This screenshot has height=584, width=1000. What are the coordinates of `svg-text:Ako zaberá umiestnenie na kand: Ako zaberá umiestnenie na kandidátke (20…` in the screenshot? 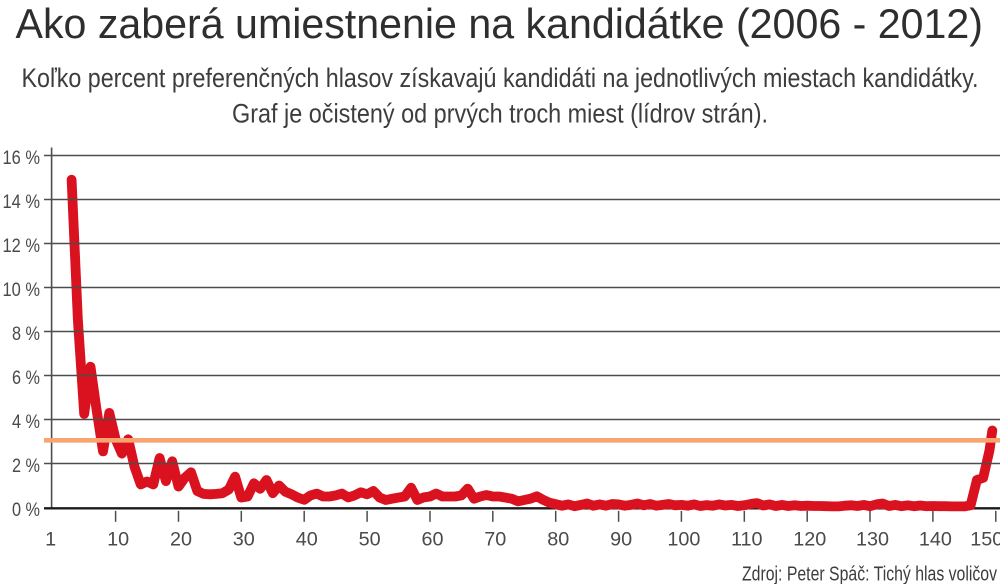 It's located at (500, 23).